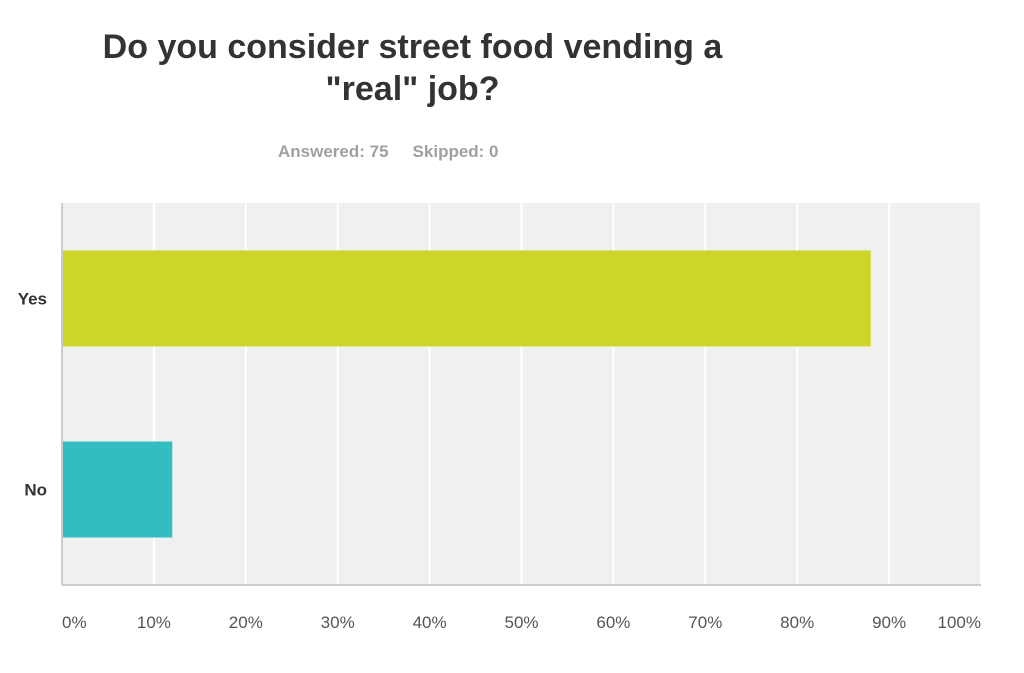 This screenshot has height=673, width=1024. What do you see at coordinates (412, 89) in the screenshot?
I see `chart-title-line-2: "real" job?` at bounding box center [412, 89].